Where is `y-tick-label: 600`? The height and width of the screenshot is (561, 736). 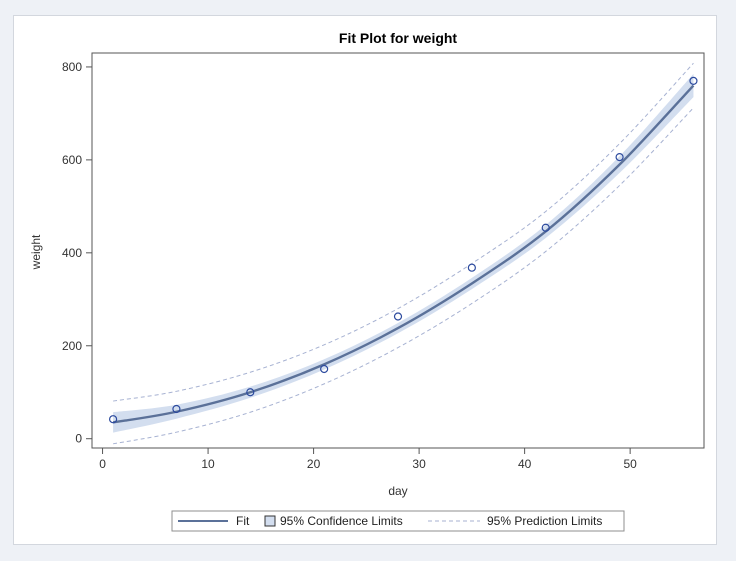 y-tick-label: 600 is located at coordinates (72, 160).